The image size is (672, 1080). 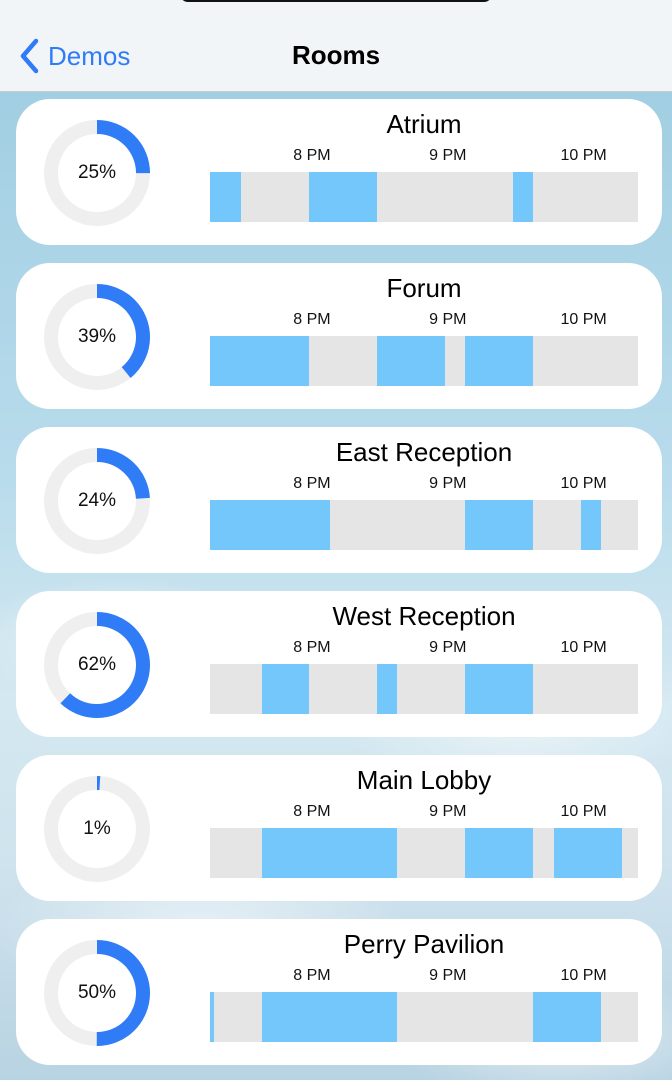 What do you see at coordinates (424, 124) in the screenshot?
I see `room-name: Atrium` at bounding box center [424, 124].